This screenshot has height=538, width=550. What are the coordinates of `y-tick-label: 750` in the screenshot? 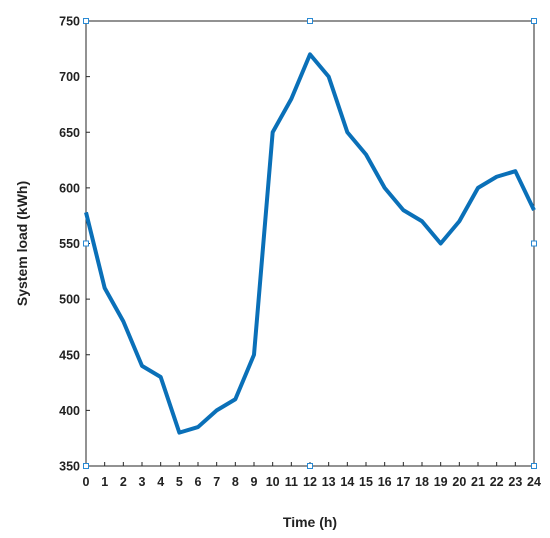 It's located at (69, 22).